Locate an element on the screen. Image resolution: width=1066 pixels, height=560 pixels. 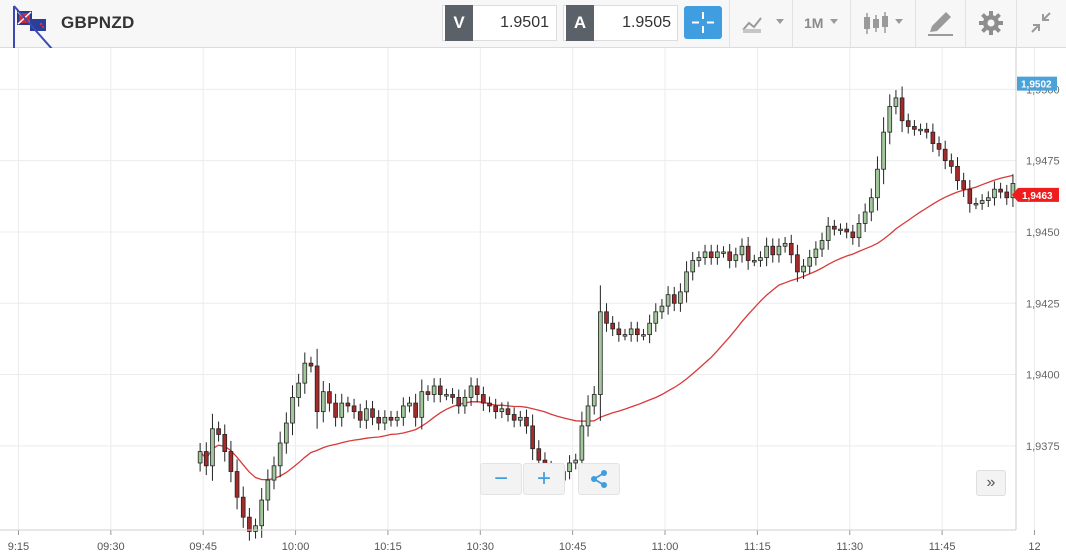
last-price-tag is located at coordinates (1035, 194).